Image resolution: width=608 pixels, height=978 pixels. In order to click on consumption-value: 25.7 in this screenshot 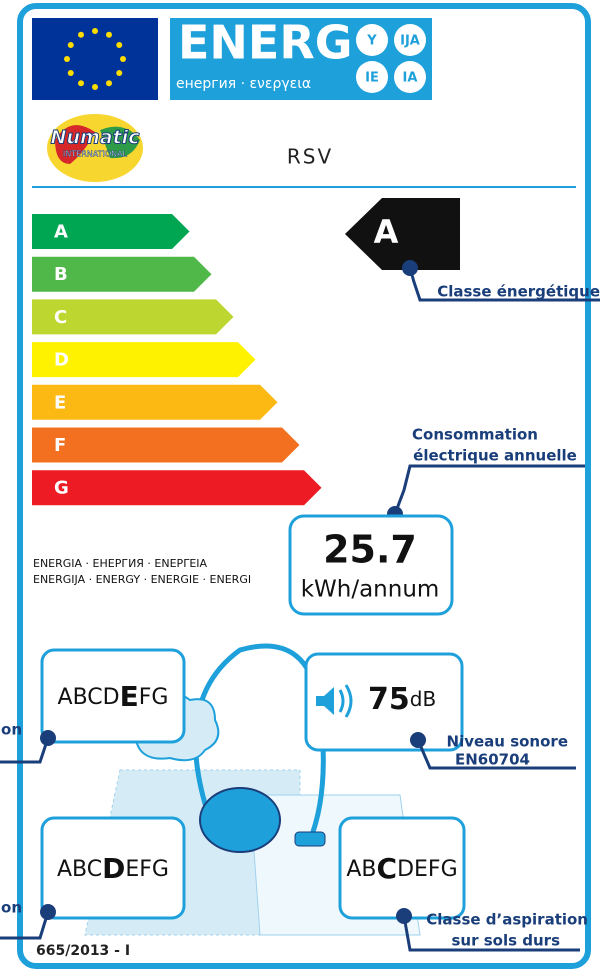, I will do `click(370, 550)`.